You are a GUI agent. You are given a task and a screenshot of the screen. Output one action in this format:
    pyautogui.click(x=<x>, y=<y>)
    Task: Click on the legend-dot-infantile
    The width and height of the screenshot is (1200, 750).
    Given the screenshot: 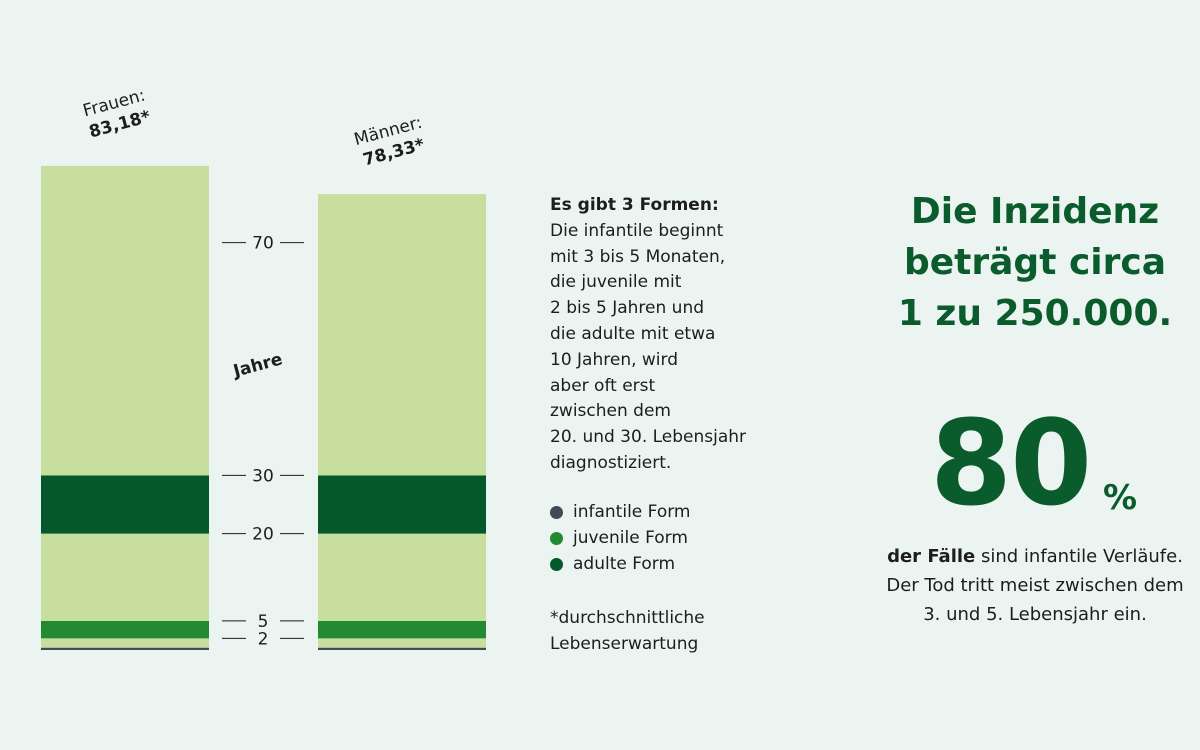 What is the action you would take?
    pyautogui.click(x=556, y=512)
    